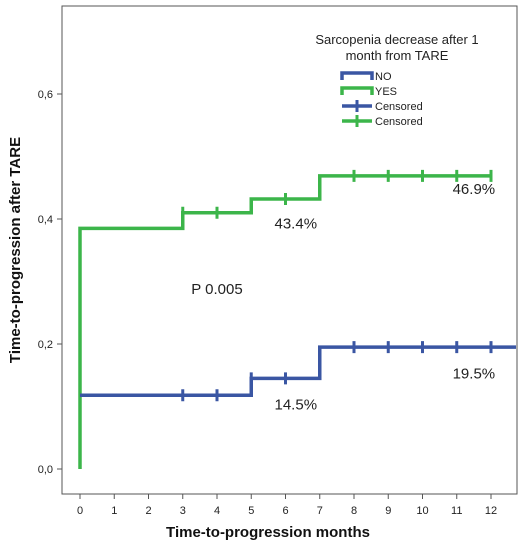 This screenshot has width=522, height=550. What do you see at coordinates (422, 511) in the screenshot?
I see `x-tick-label: 10` at bounding box center [422, 511].